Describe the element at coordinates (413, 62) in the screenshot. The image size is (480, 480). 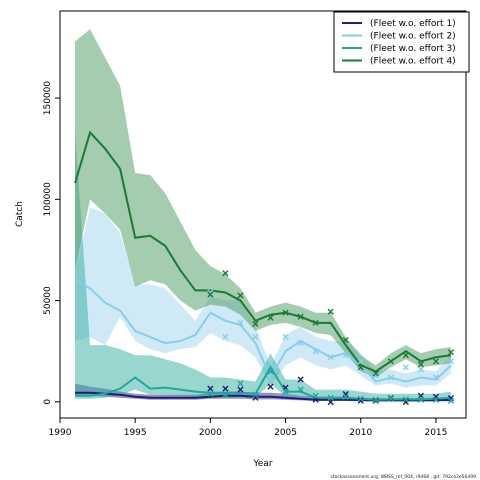
I see `legend-label: (Fleet w.o. effort 4)` at that location.